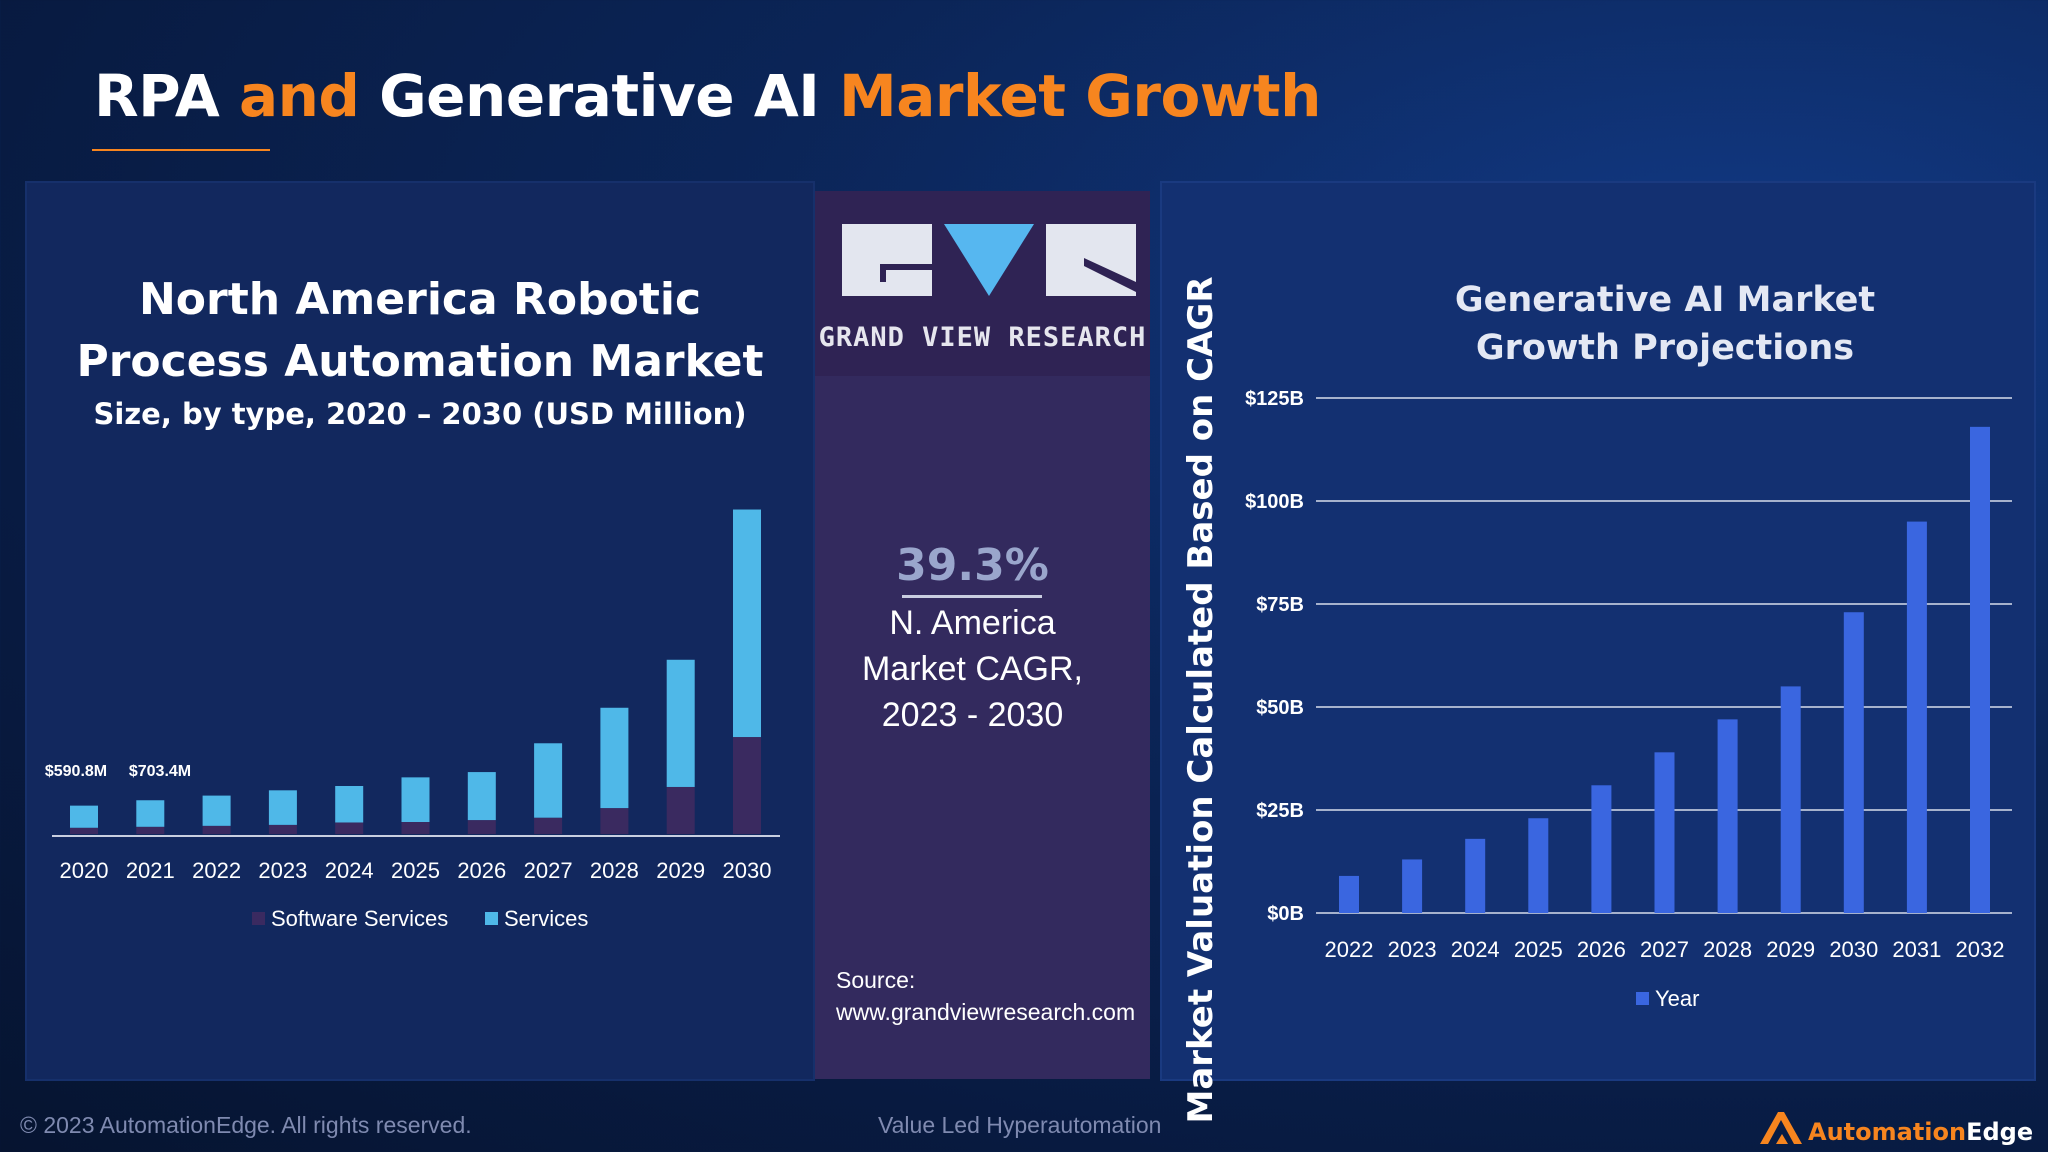 The image size is (2048, 1152). What do you see at coordinates (548, 870) in the screenshot?
I see `rpa-x-tick-2027: 2027` at bounding box center [548, 870].